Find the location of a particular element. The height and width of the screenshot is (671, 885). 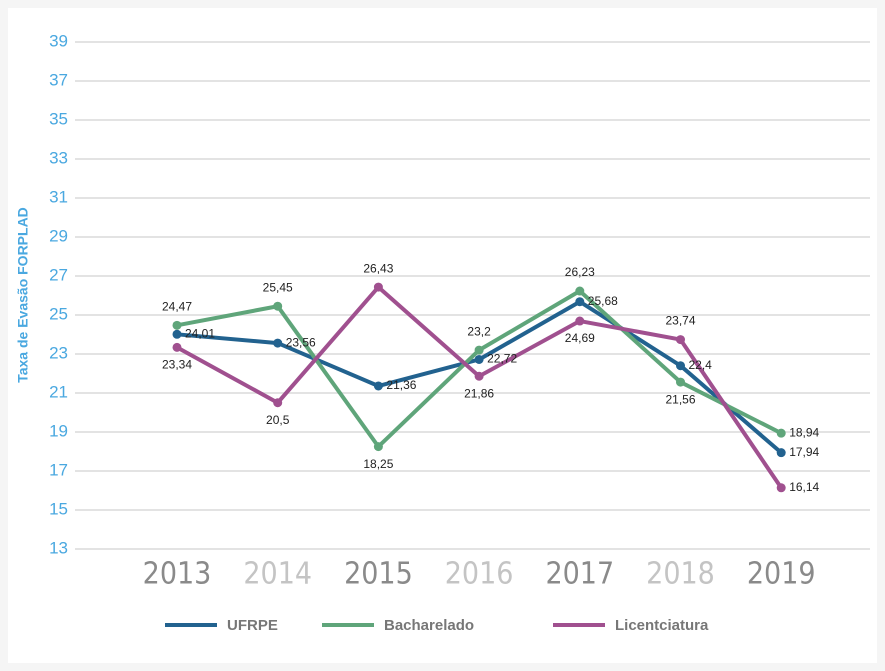

x-tick-label: 2013 is located at coordinates (177, 574).